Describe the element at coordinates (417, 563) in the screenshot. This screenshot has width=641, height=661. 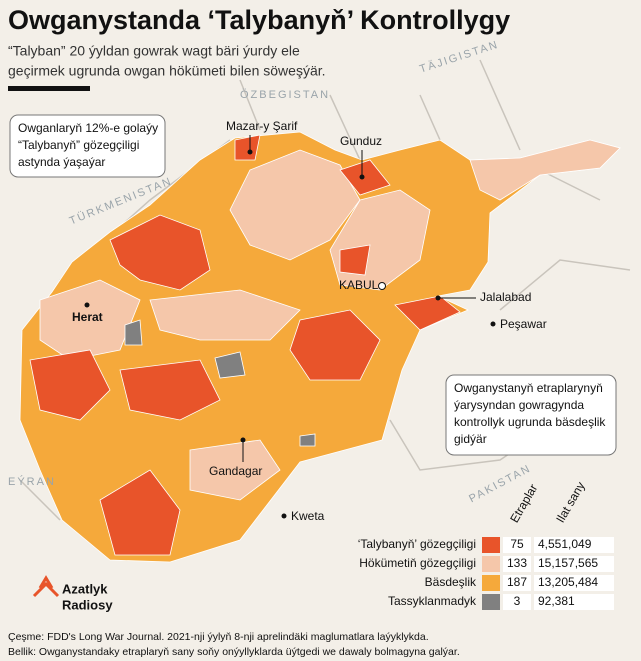
I see `legend-label: Hökümetiň gözegçiligi` at that location.